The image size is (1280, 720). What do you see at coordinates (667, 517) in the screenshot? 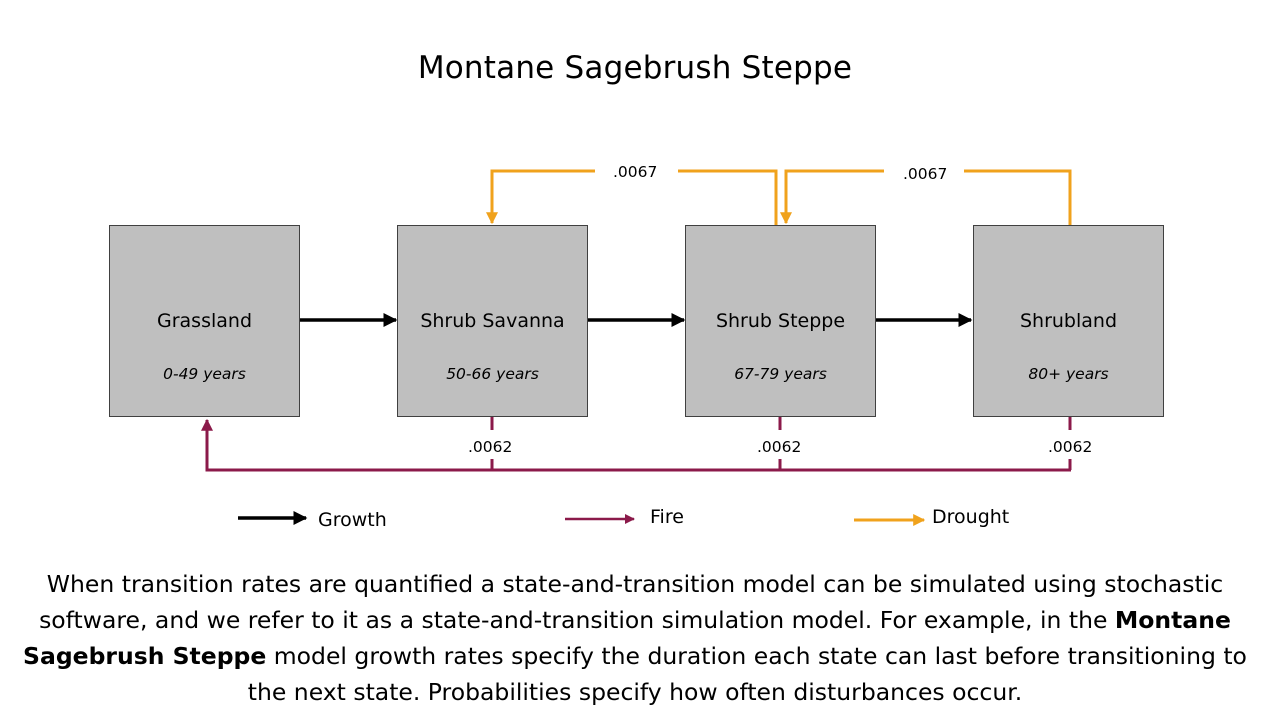
I see `legend-fire-label: Fire` at bounding box center [667, 517].